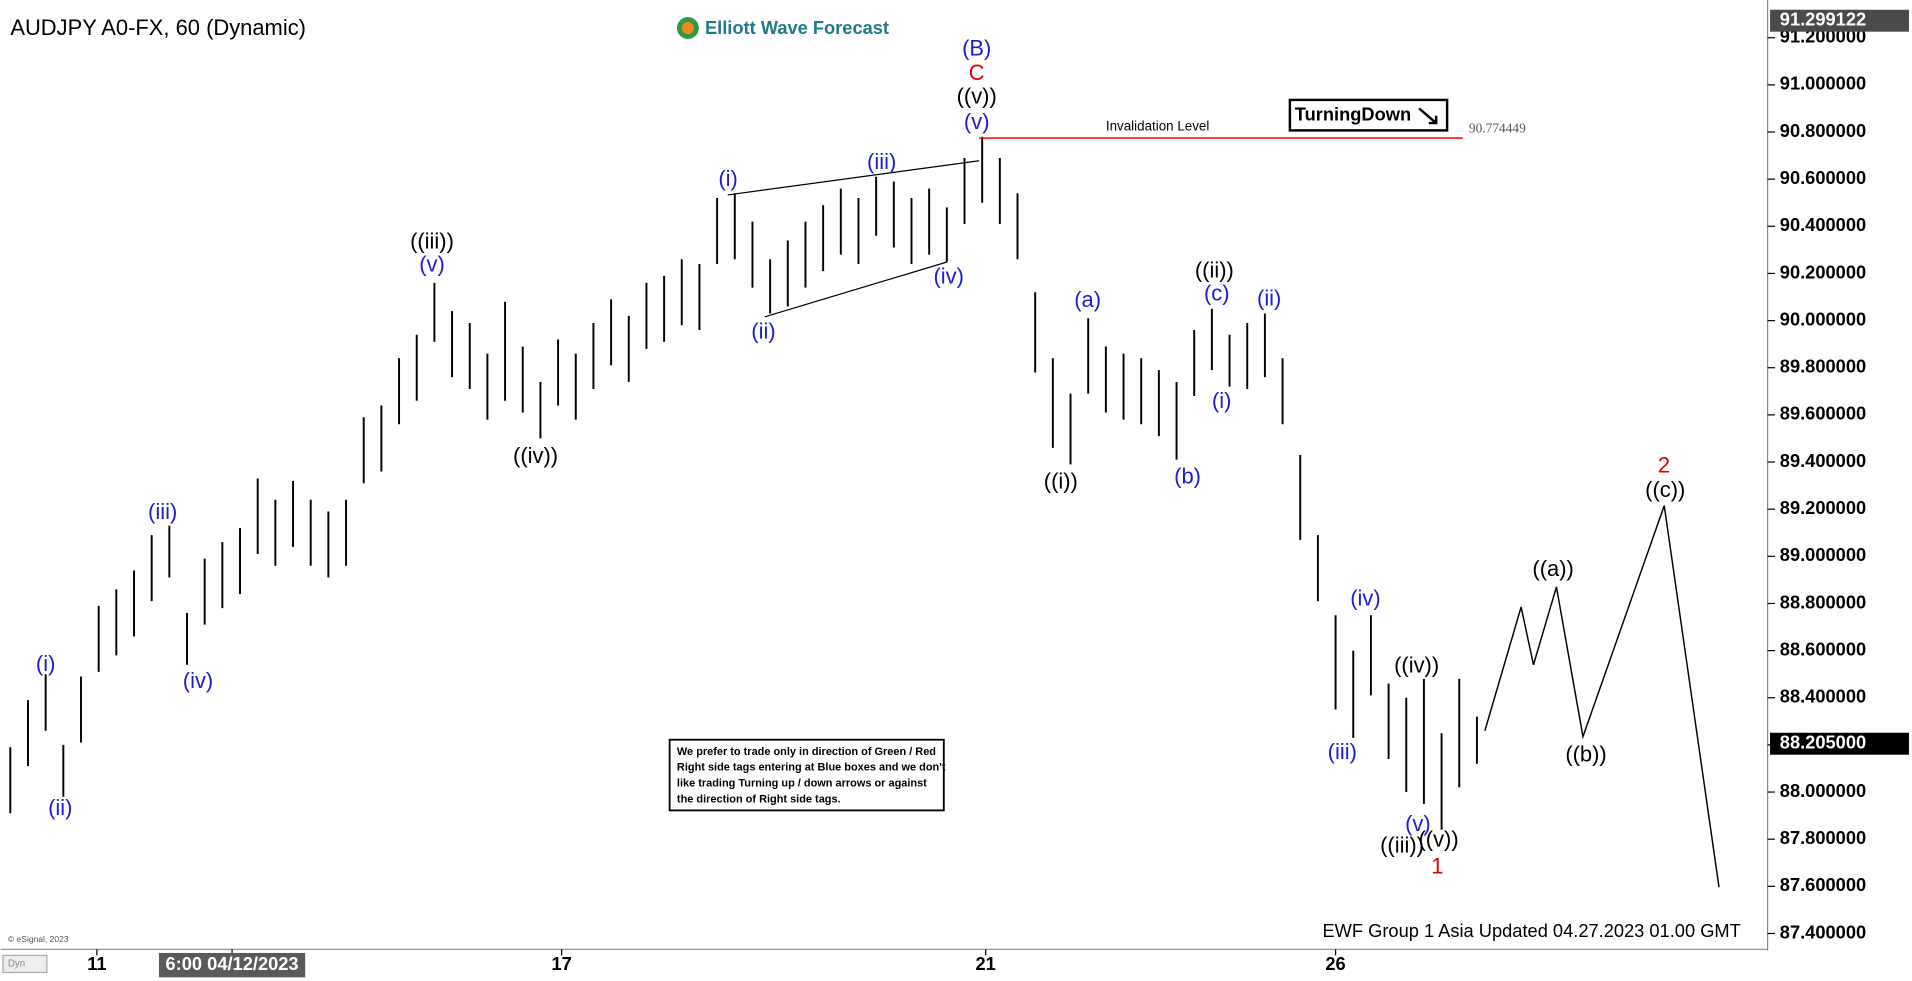  What do you see at coordinates (977, 72) in the screenshot?
I see `wave-label: C` at bounding box center [977, 72].